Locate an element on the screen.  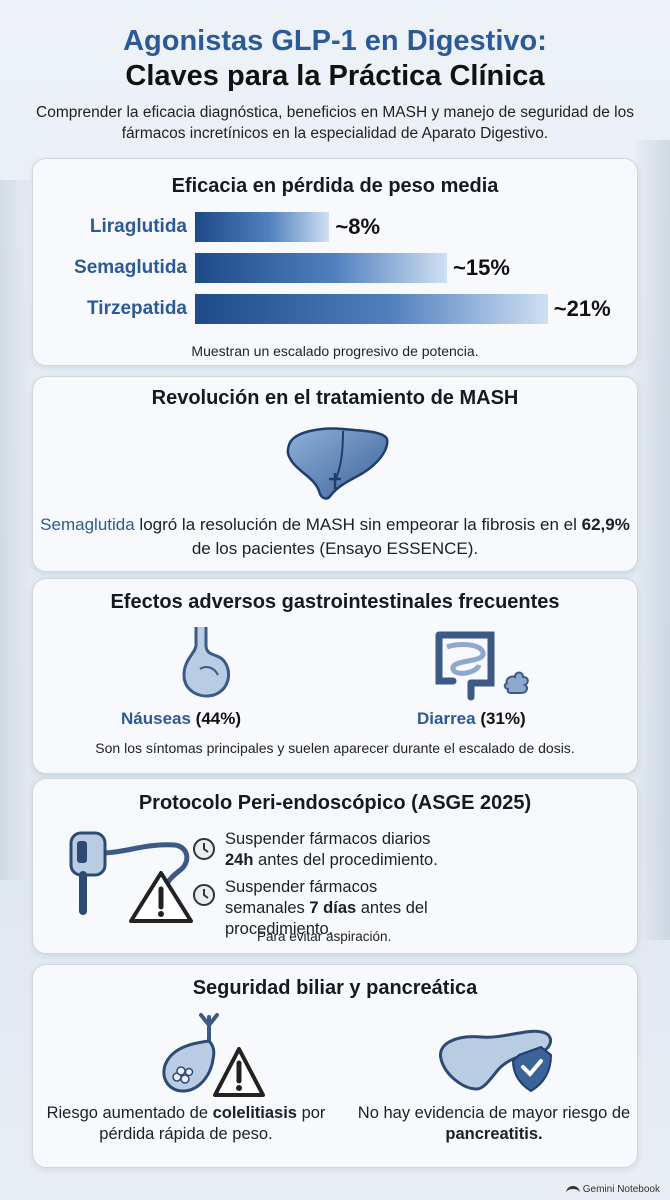
protocol-item2-c: antes del procedimiento. is located at coordinates (326, 918).